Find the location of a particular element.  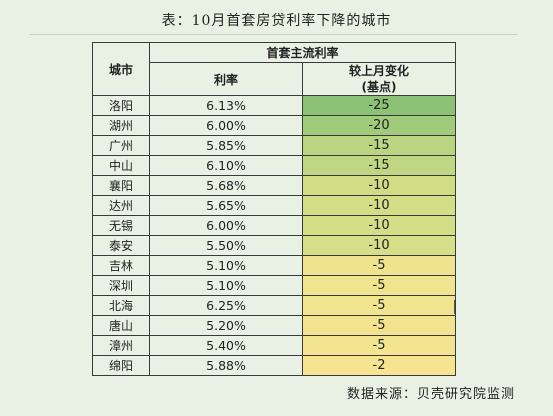

city-cell: 达州 is located at coordinates (121, 205).